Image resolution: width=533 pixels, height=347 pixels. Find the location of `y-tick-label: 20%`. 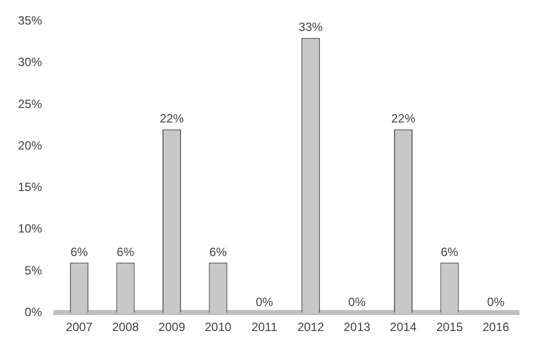

y-tick-label: 20% is located at coordinates (30, 145).